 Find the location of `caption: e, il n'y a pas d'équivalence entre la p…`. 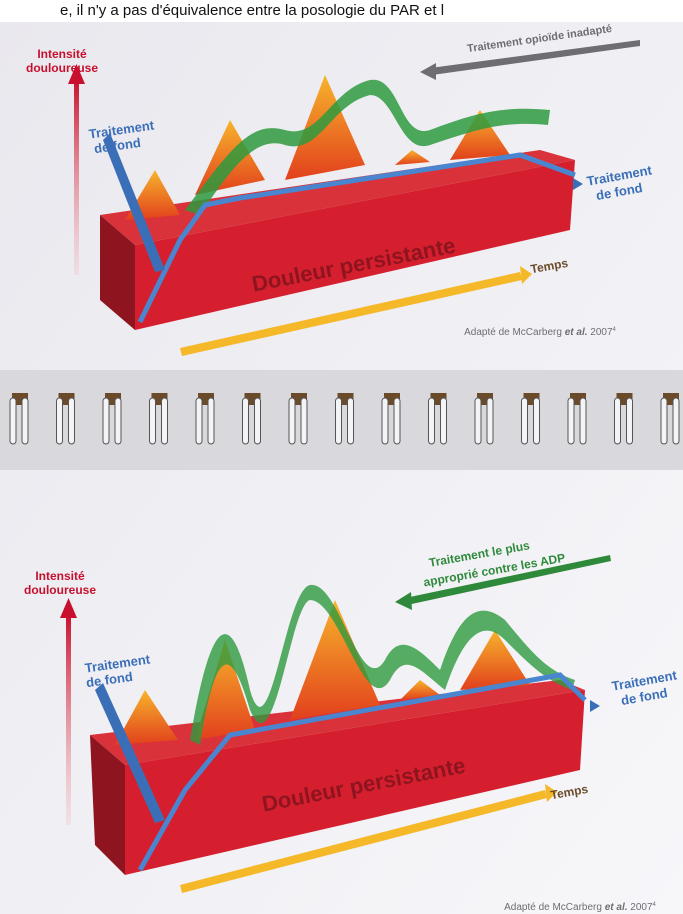

caption: e, il n'y a pas d'équivalence entre la p… is located at coordinates (252, 10).